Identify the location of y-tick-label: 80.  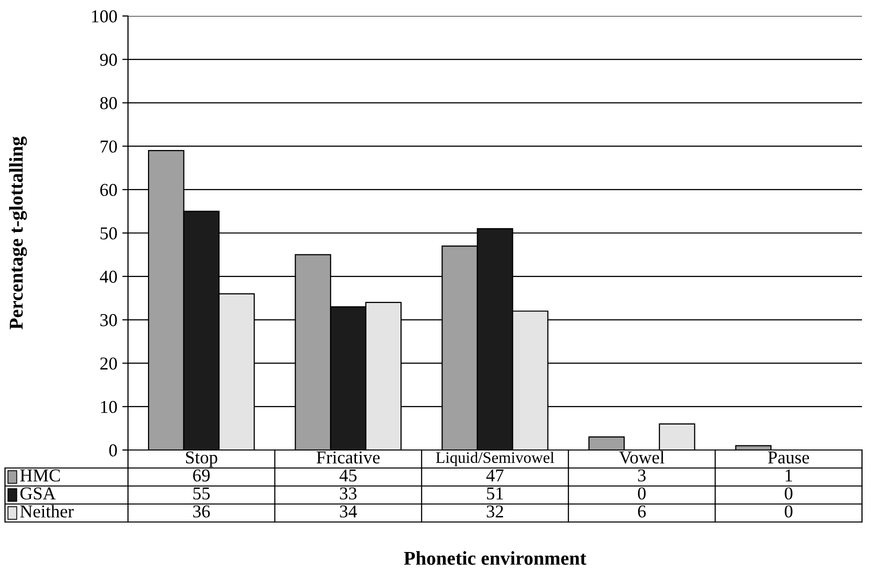
(108, 103).